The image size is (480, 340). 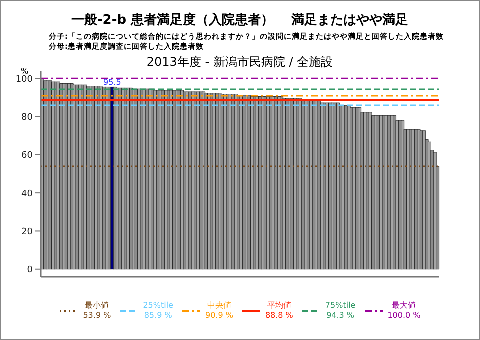 What do you see at coordinates (25, 71) in the screenshot?
I see `y-axis-title: %` at bounding box center [25, 71].